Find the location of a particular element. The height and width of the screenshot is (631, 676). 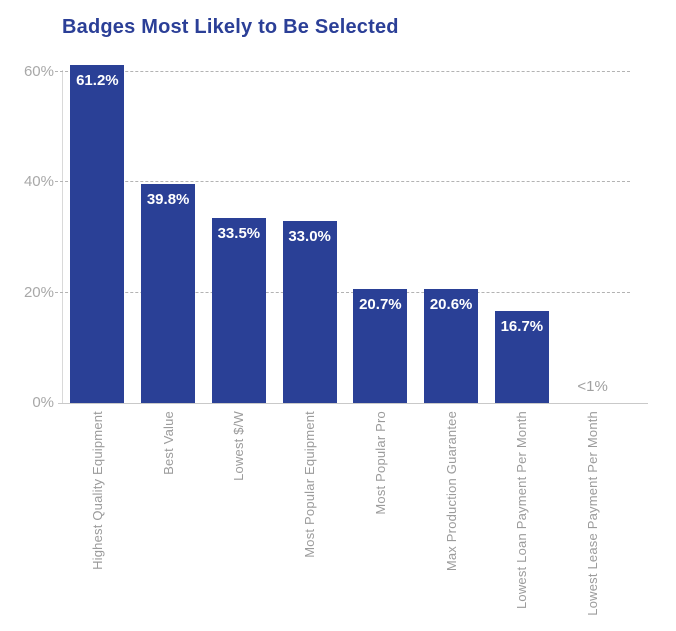

y-tick-label-20: 20% is located at coordinates (38, 292).